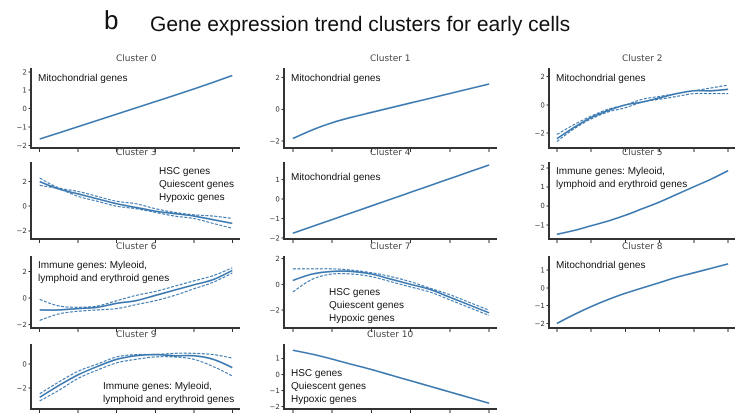  I want to click on chart-title: Cluster 6, so click(136, 247).